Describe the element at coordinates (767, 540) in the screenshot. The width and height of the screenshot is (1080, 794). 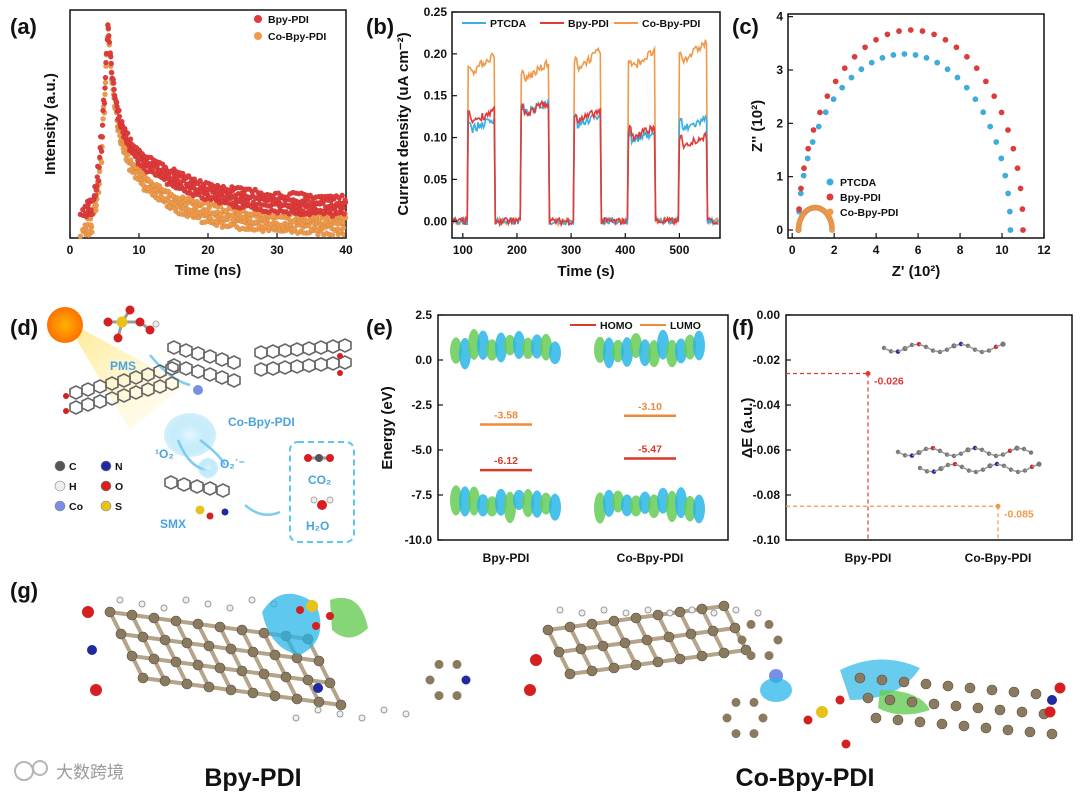
I see `panel-f-ytick-label: -0.10` at that location.